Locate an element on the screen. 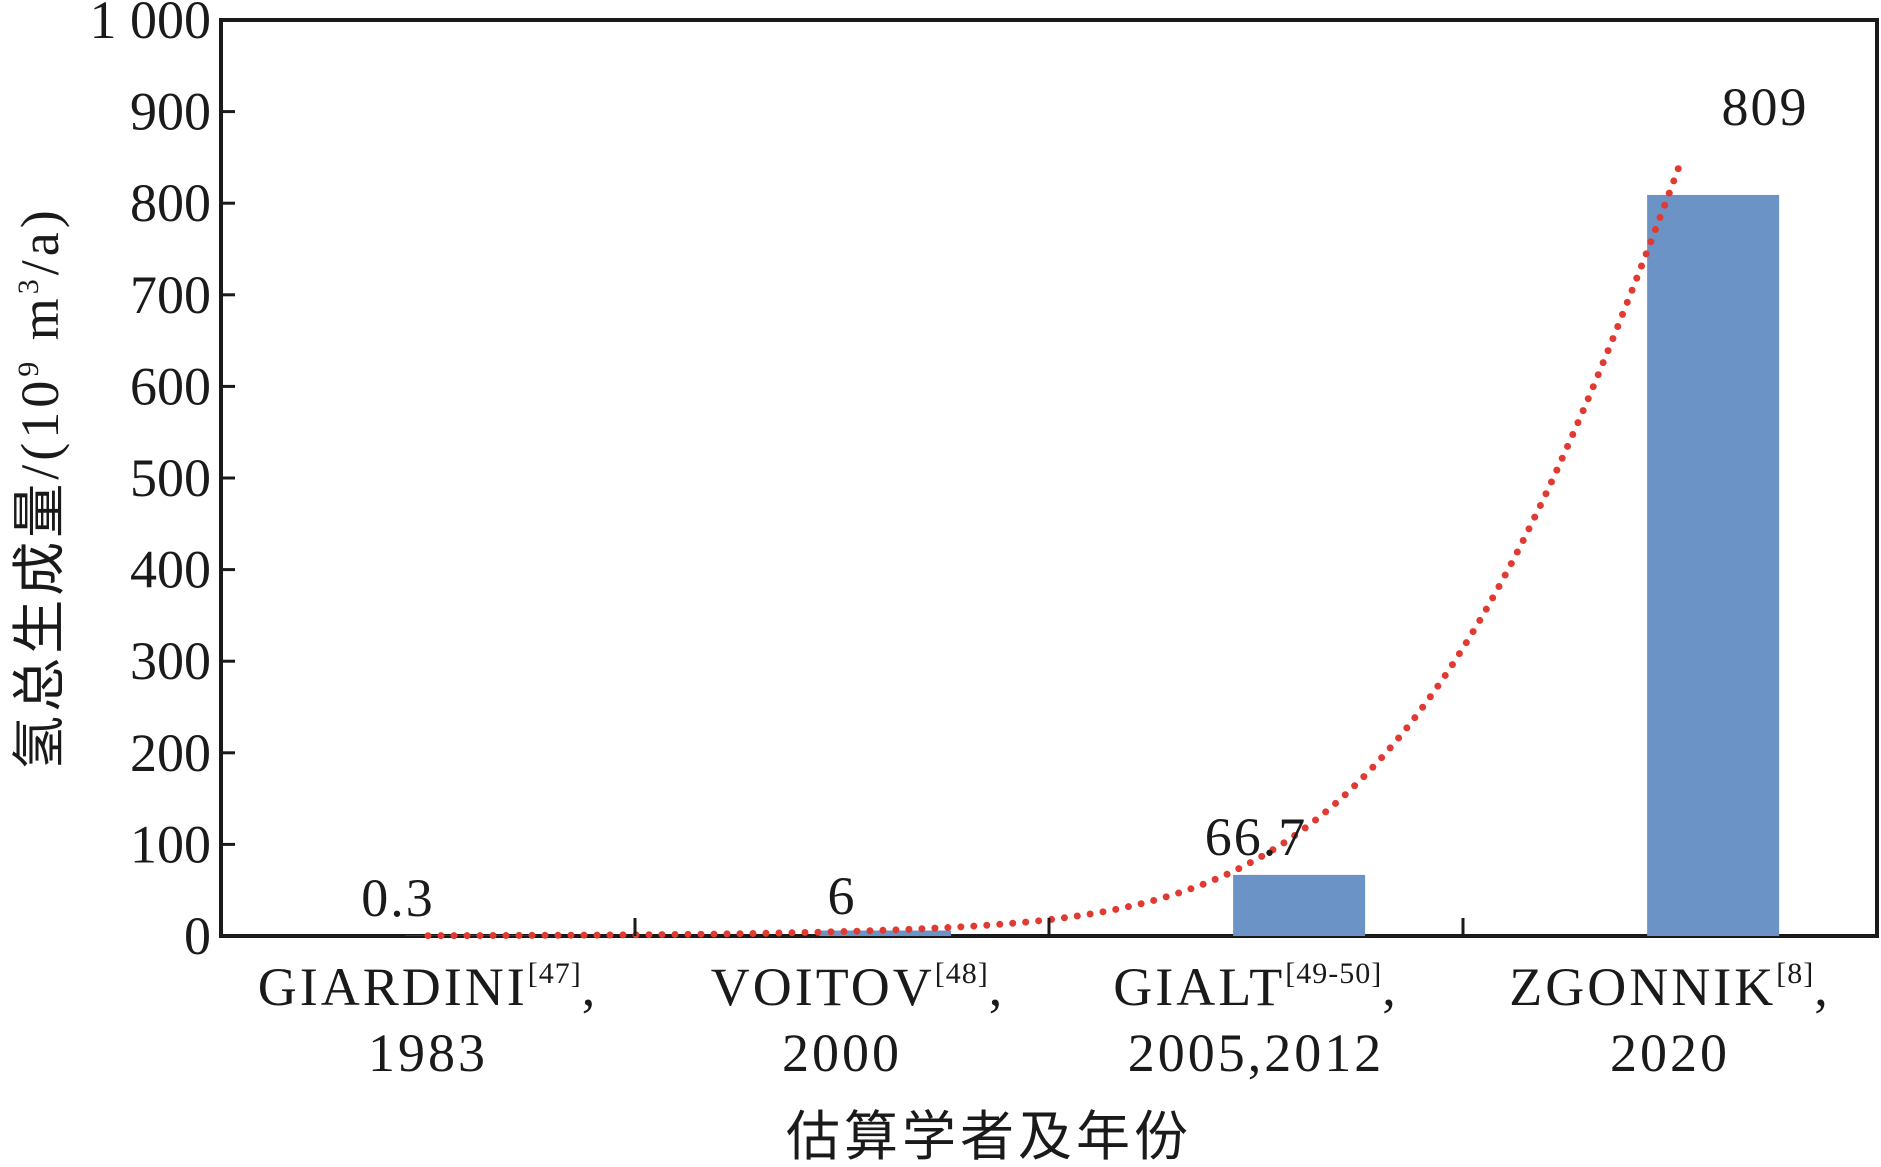  category-year: 2000 is located at coordinates (842, 1053).